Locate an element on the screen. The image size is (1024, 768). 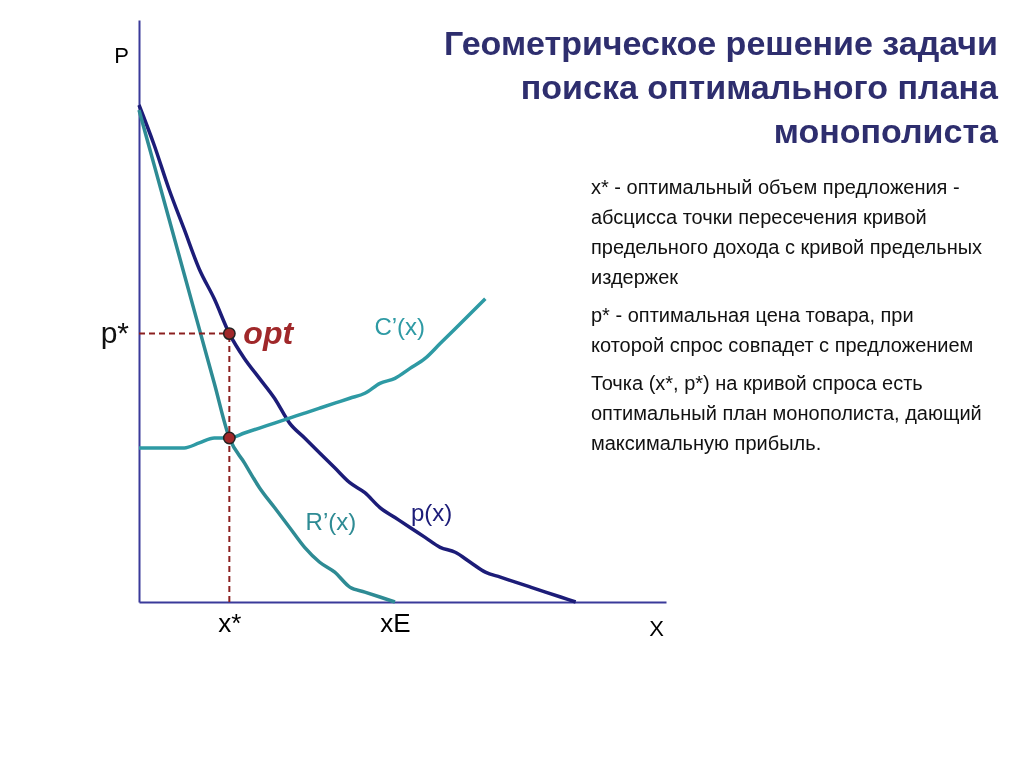
series-label: p* is located at coordinates (115, 332).